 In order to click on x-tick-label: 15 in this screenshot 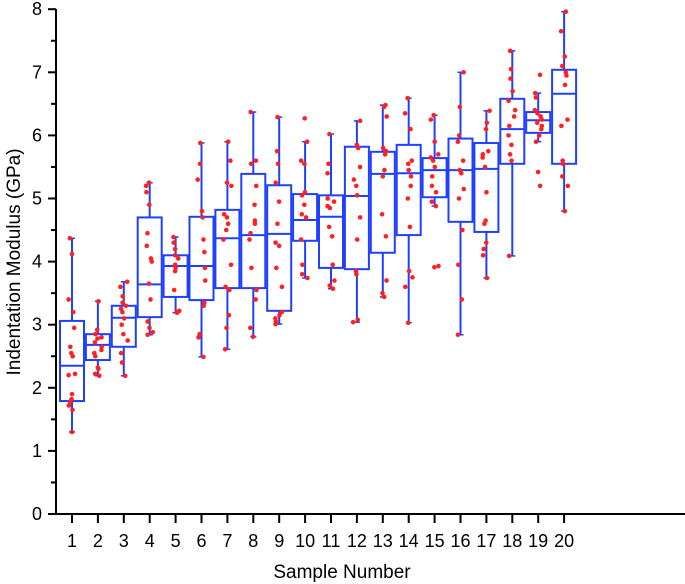, I will do `click(435, 541)`.